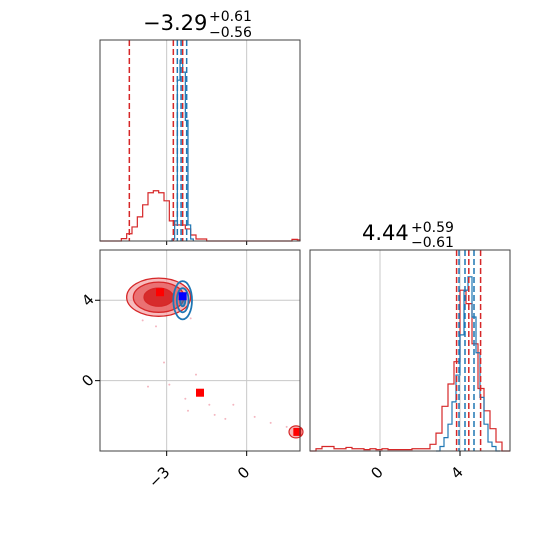 The image size is (550, 550). Describe the element at coordinates (230, 33) in the screenshot. I see `param1-title-minus: −0.56` at that location.